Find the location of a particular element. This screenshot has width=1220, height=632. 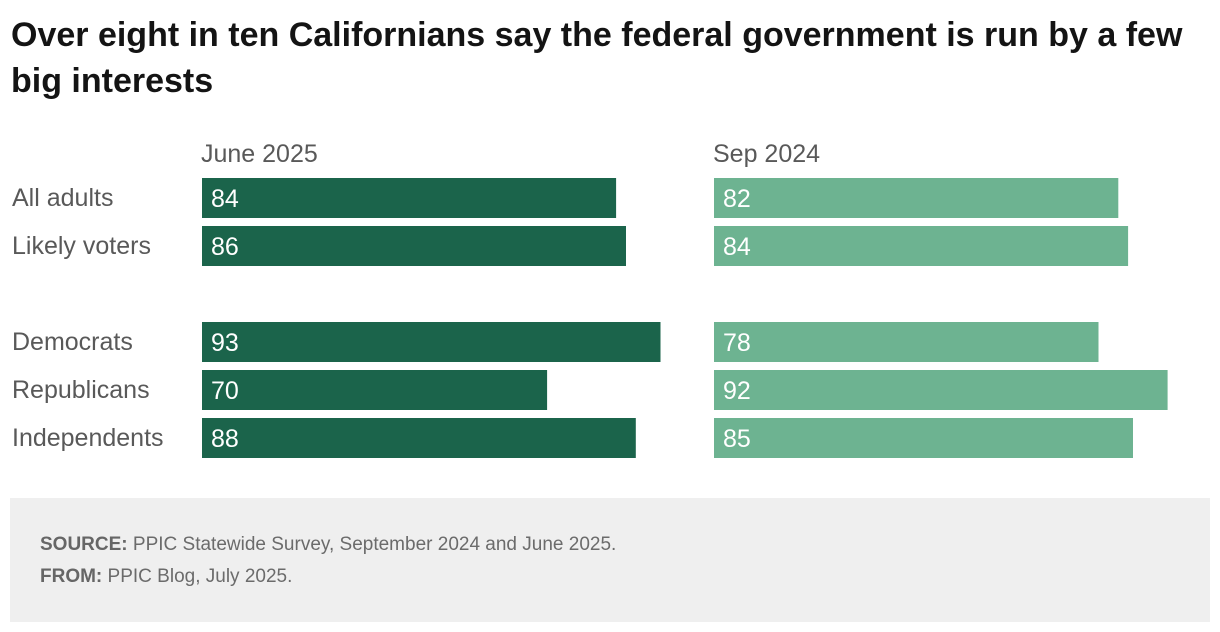

source-label: SOURCE: is located at coordinates (84, 544).